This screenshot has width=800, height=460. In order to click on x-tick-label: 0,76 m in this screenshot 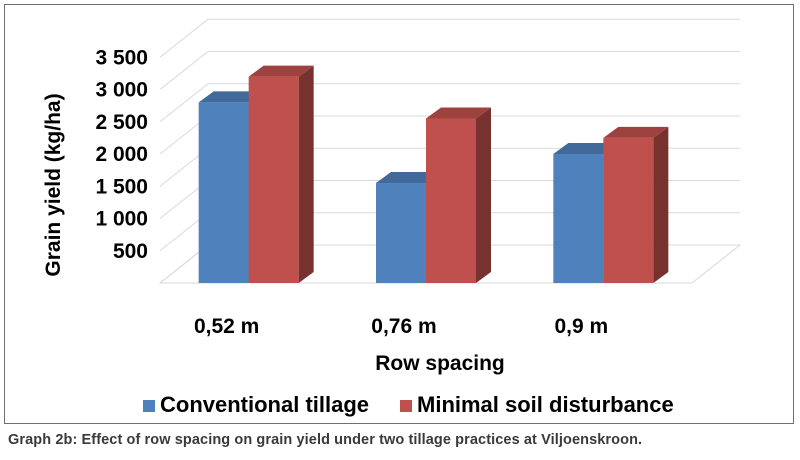, I will do `click(403, 326)`.